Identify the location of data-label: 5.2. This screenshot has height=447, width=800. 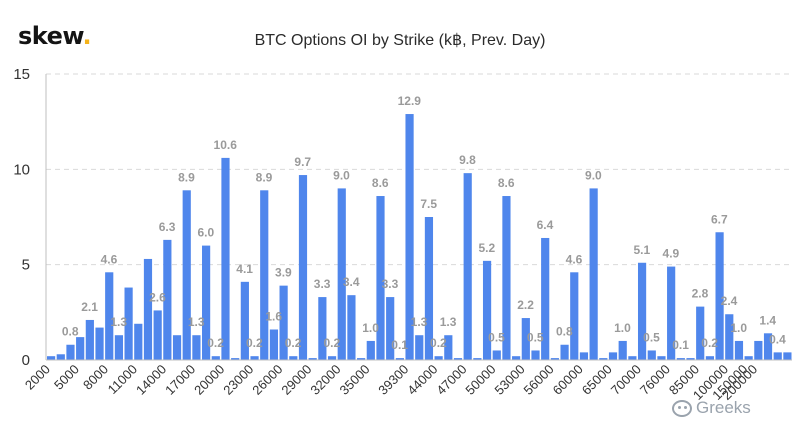
(486, 248).